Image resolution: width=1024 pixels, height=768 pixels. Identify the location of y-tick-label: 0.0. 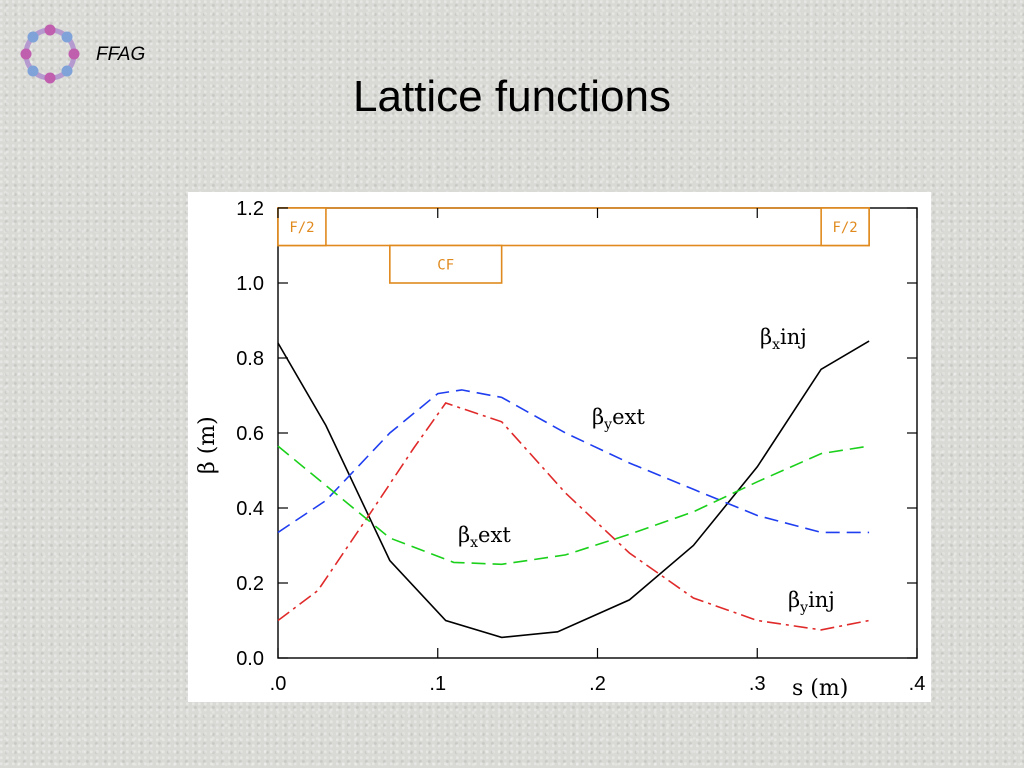
(250, 659).